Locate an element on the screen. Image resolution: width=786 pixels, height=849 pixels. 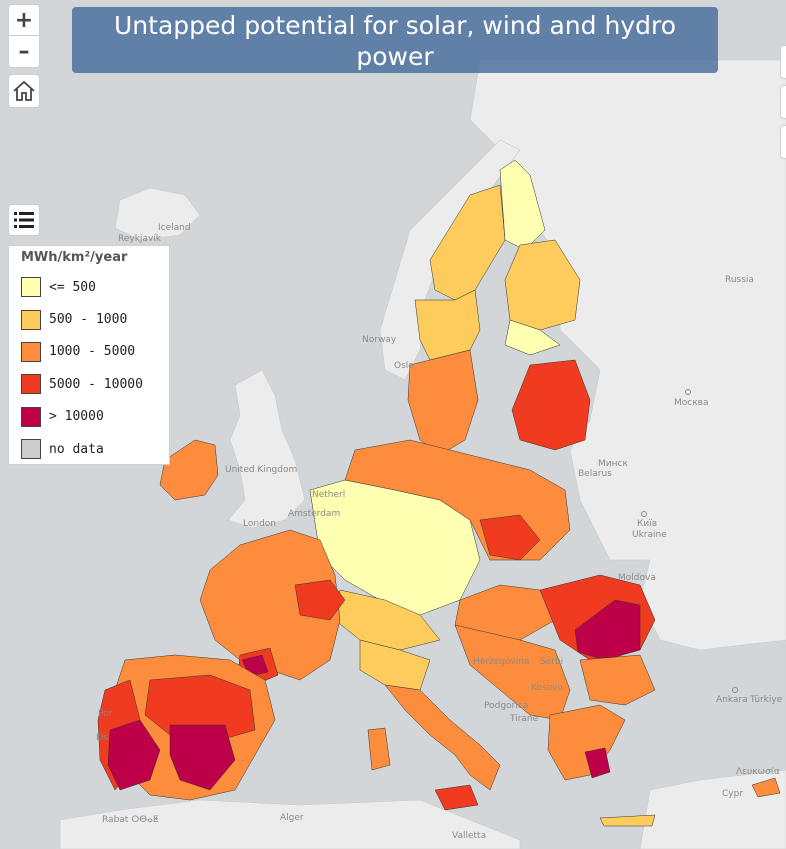
list-icon is located at coordinates (24, 220).